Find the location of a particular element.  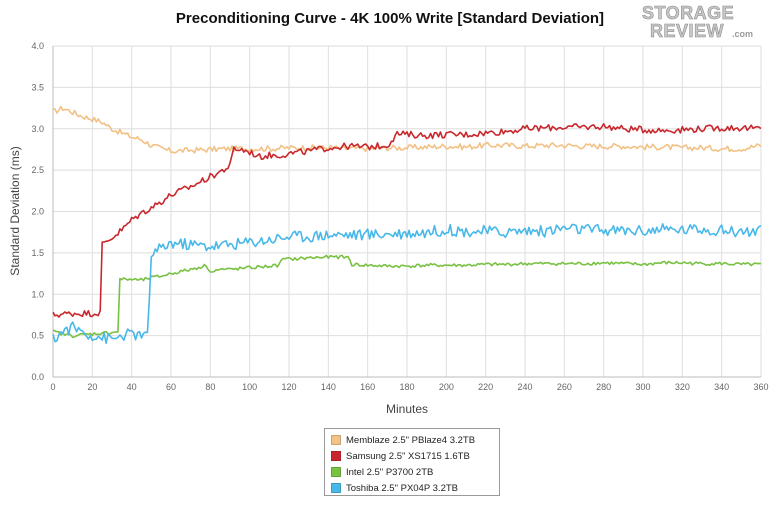

x-tick-label: 0 is located at coordinates (52, 387).